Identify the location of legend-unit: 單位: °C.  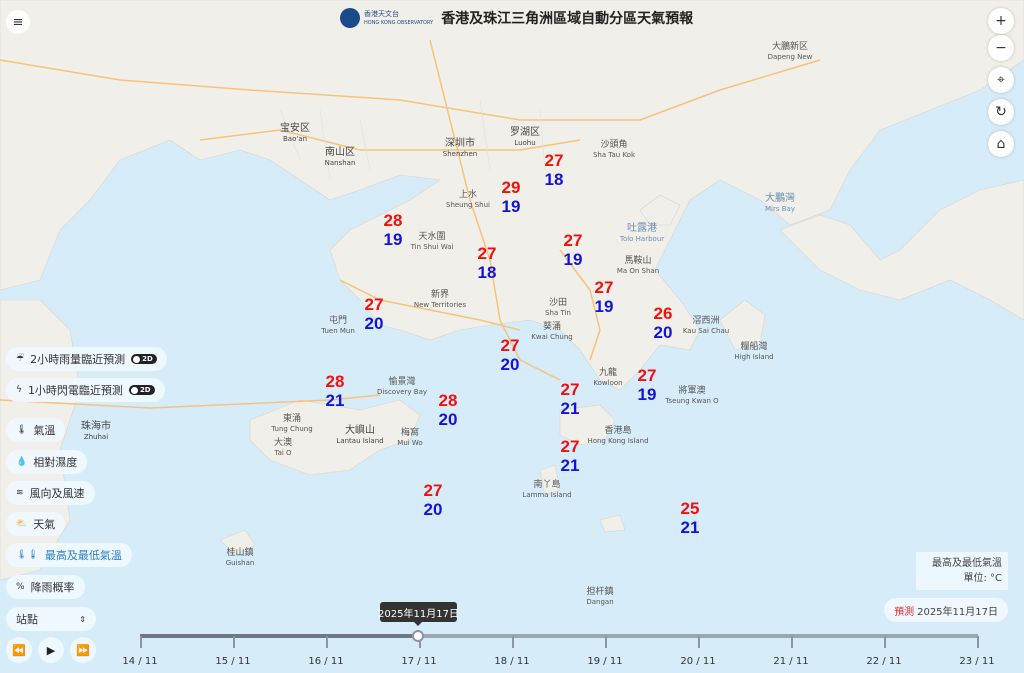
(982, 578).